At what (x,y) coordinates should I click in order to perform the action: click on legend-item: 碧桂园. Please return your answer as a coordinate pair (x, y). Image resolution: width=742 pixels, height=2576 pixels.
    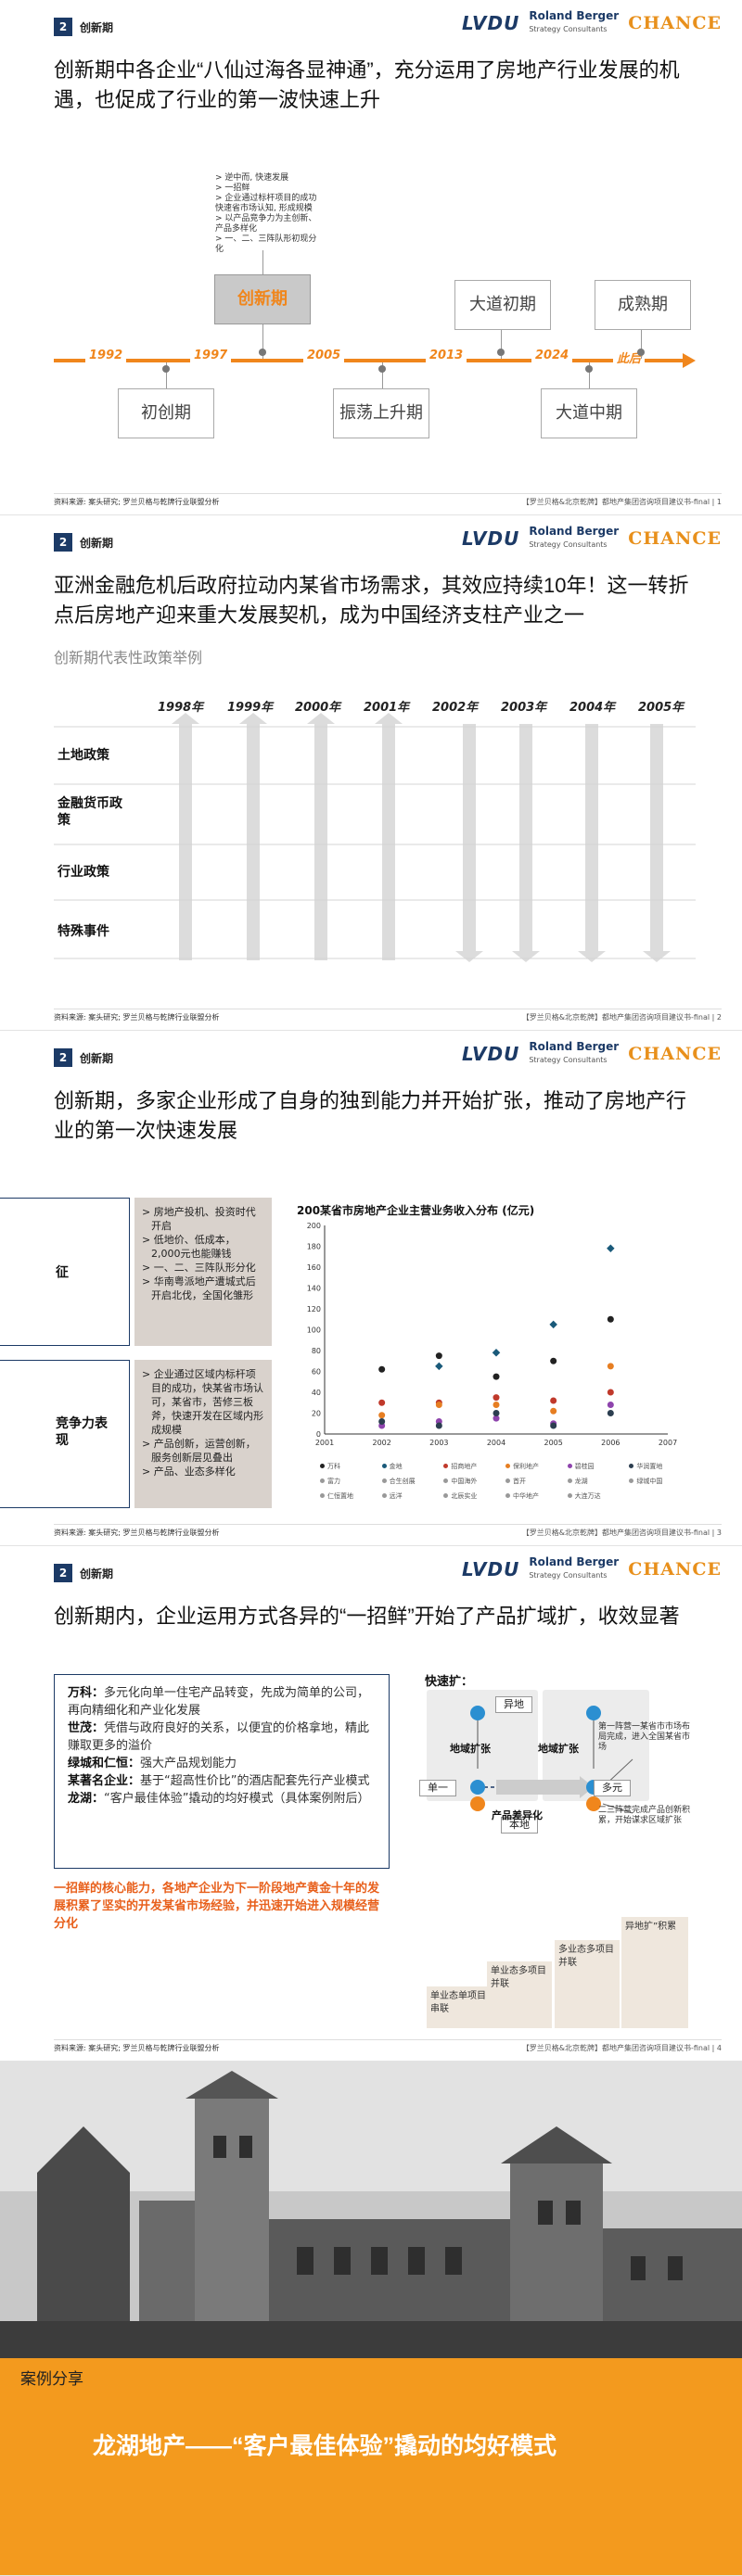
    Looking at the image, I should click on (598, 1466).